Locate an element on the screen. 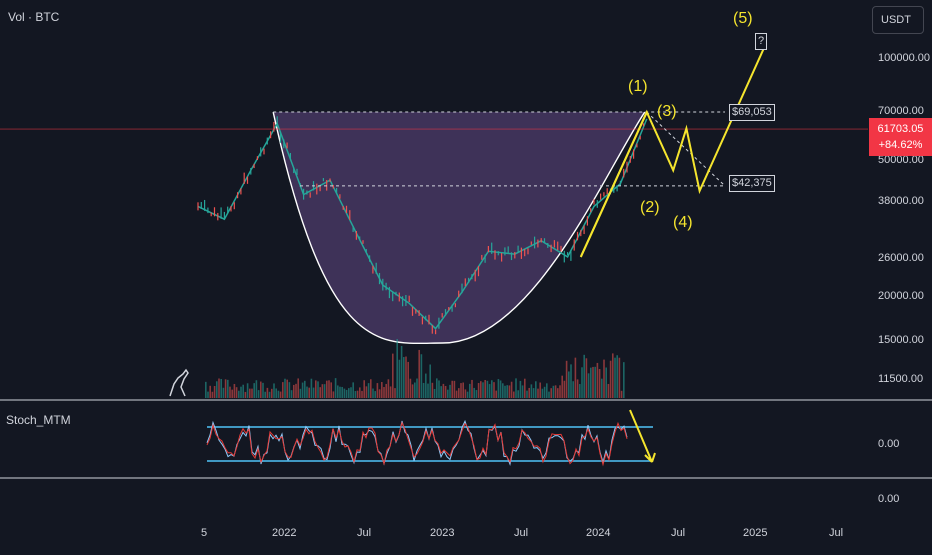  price-axis-tick: 26000.00 is located at coordinates (901, 258).